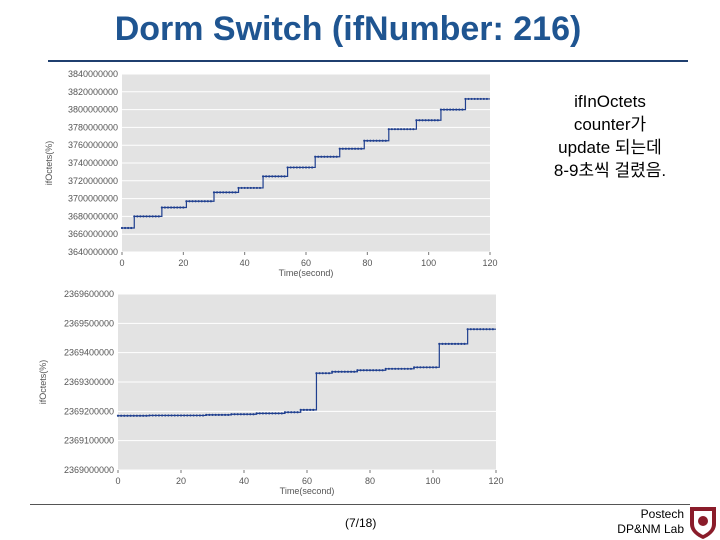  I want to click on x-tick-label: 60, so click(306, 263).